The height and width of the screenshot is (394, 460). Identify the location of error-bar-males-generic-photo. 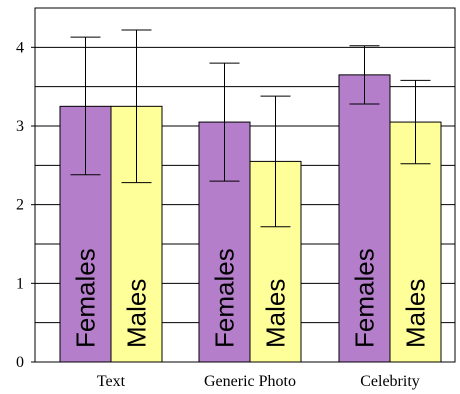
(275, 161).